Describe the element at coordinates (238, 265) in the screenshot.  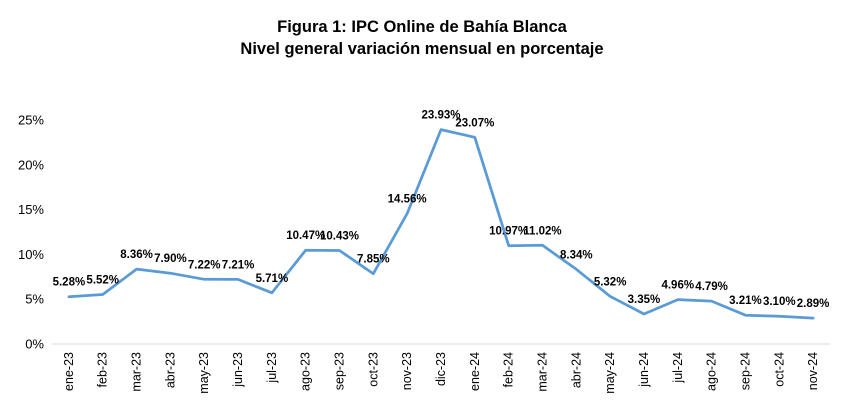
I see `data-label: 7.21%` at that location.